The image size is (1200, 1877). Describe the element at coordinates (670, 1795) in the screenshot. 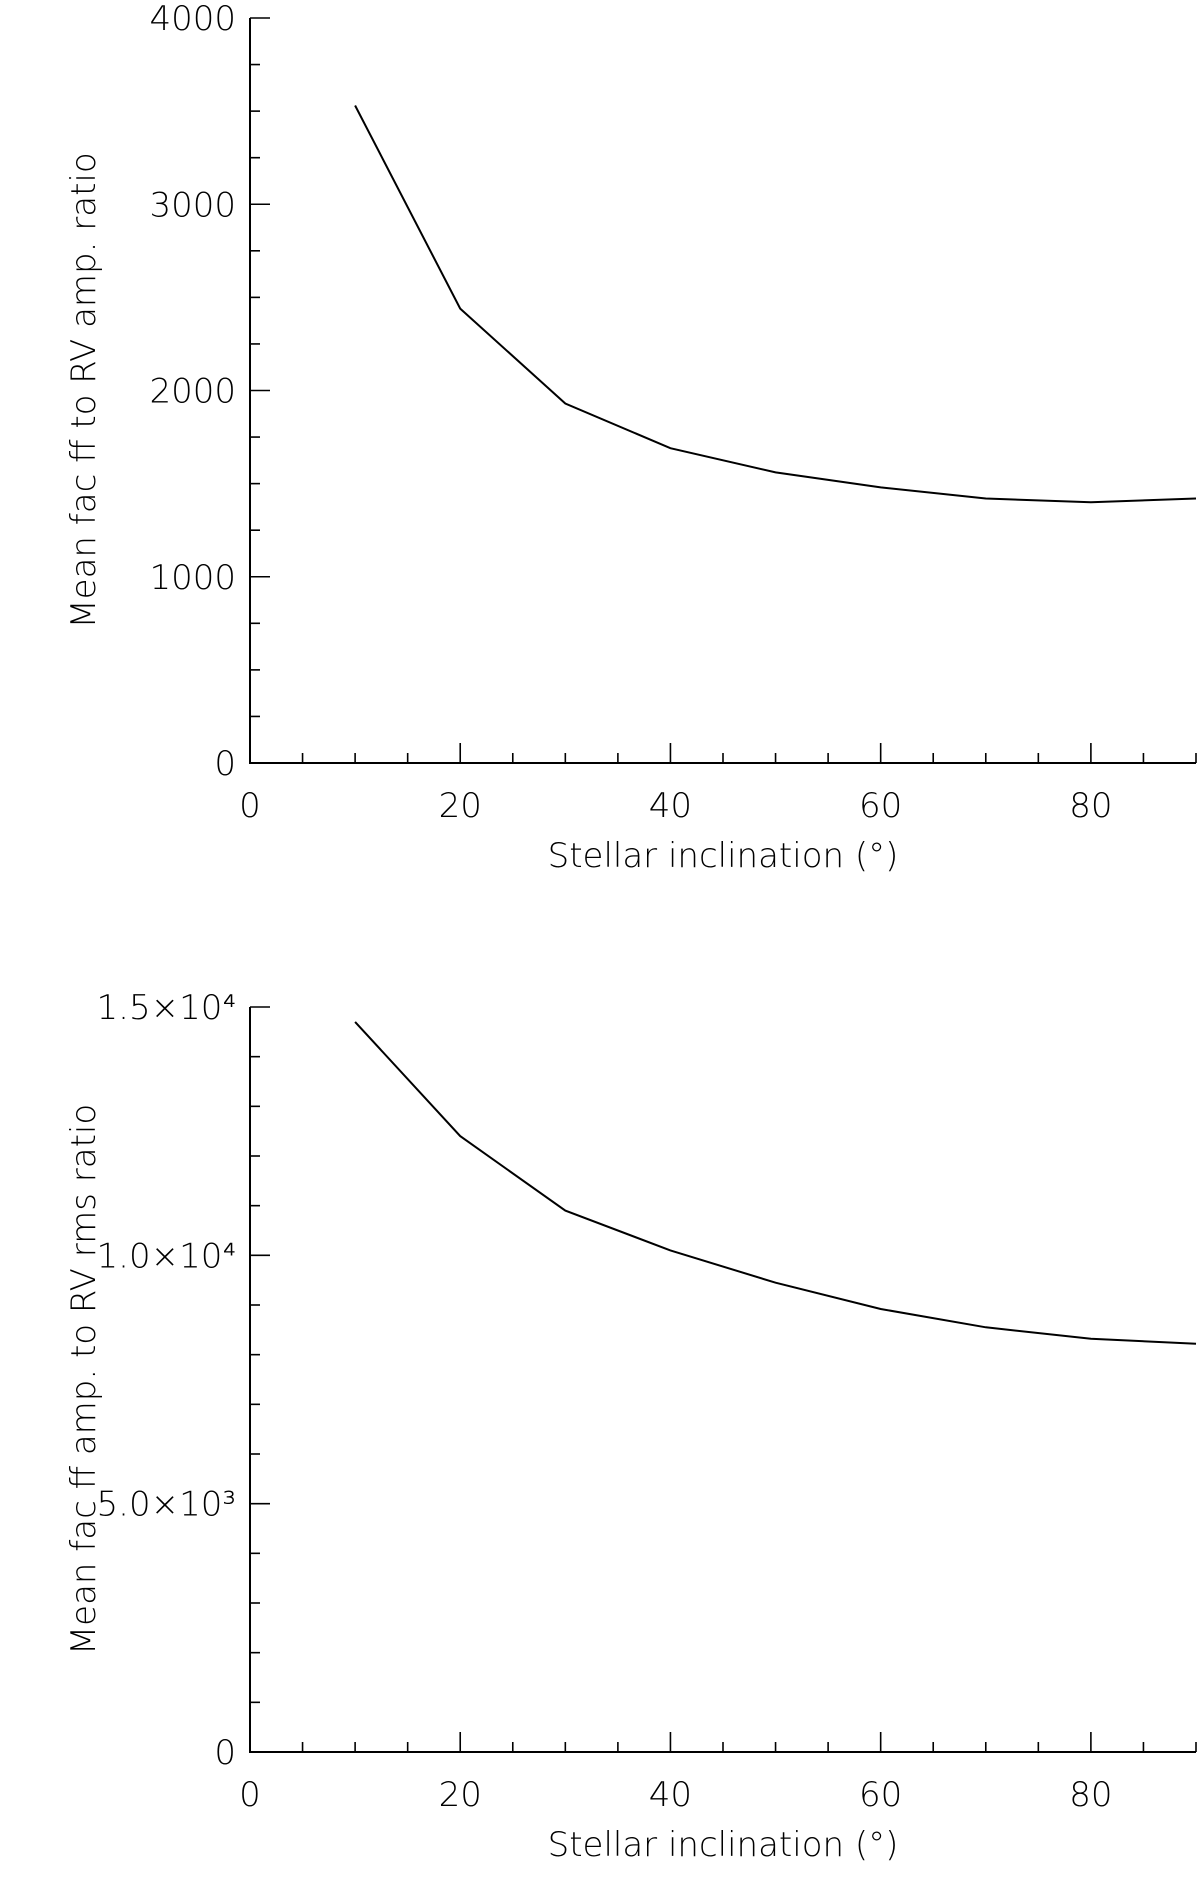

I see `chart-1-x-tick-label: 40` at that location.